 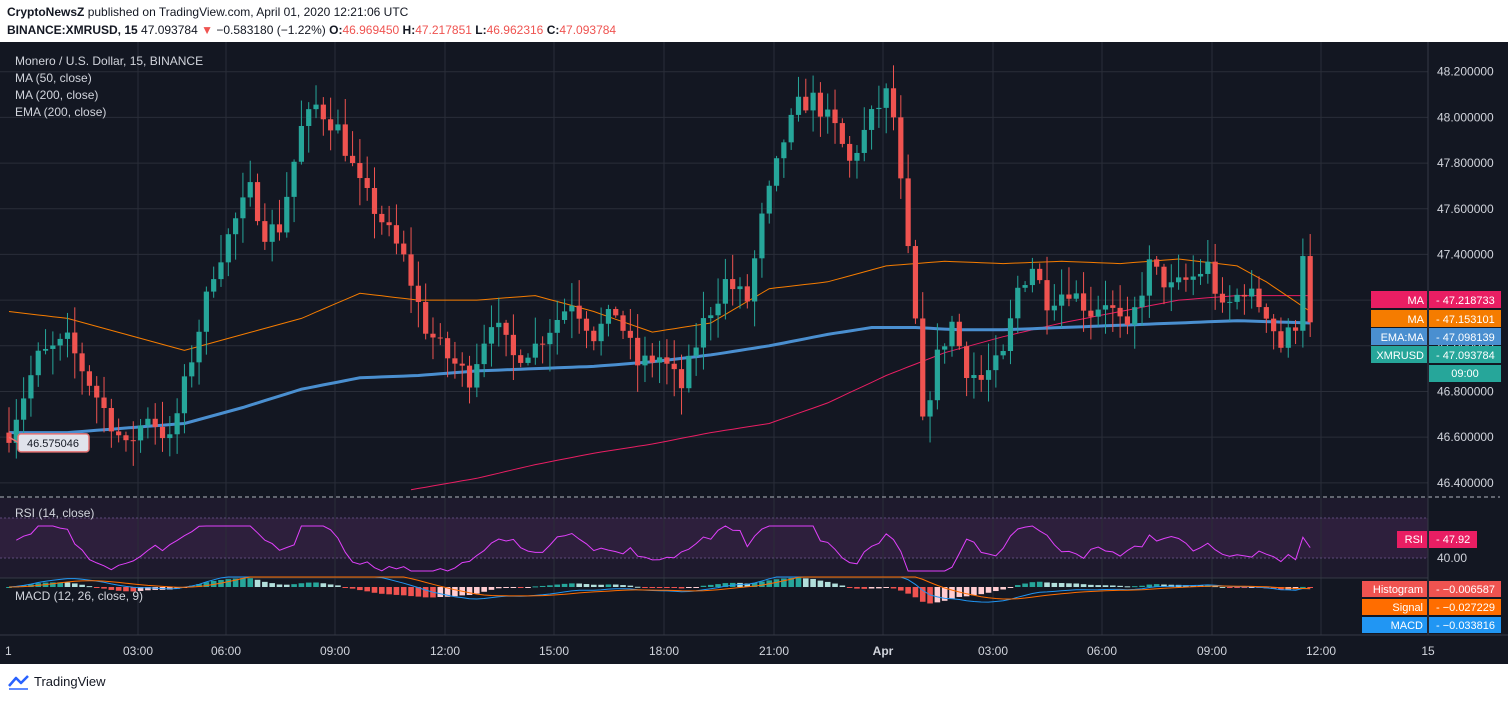 I want to click on price-change: −0.583180 (−1.22%), so click(x=271, y=30).